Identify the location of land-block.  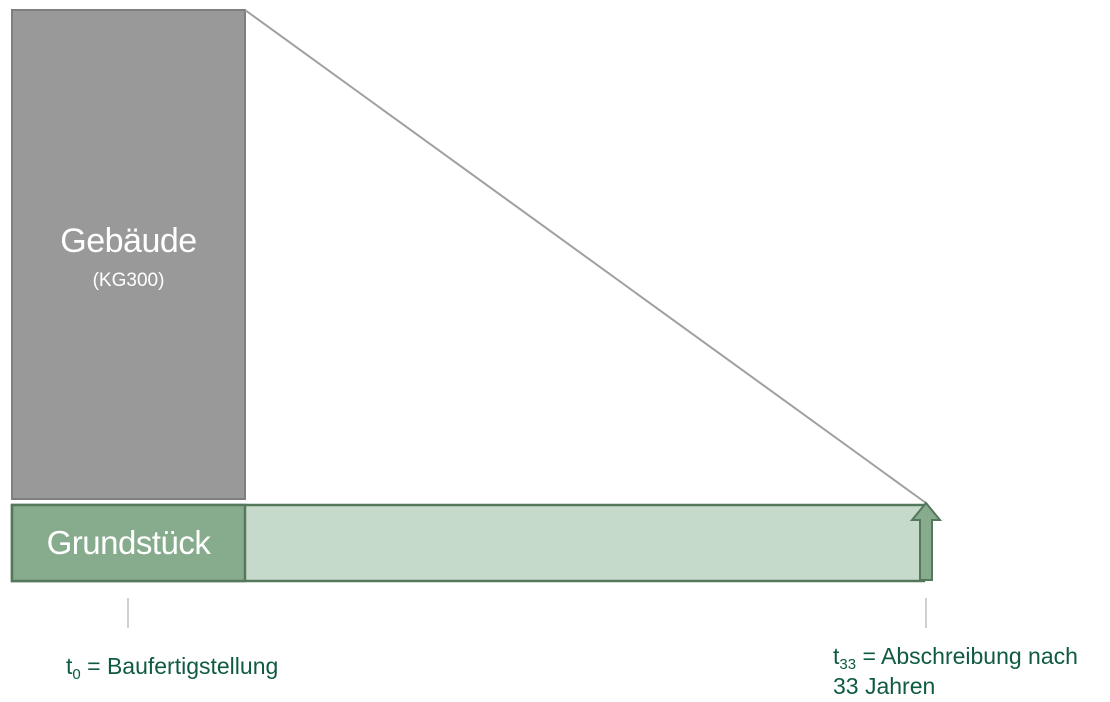
(128, 543).